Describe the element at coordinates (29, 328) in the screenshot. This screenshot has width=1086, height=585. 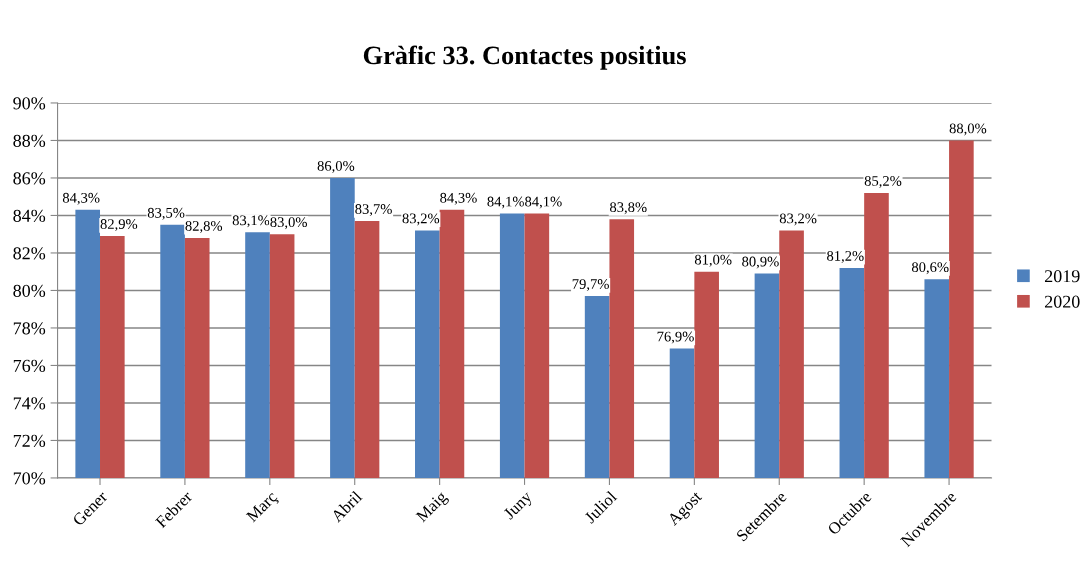
I see `y-tick-label: 78%` at that location.